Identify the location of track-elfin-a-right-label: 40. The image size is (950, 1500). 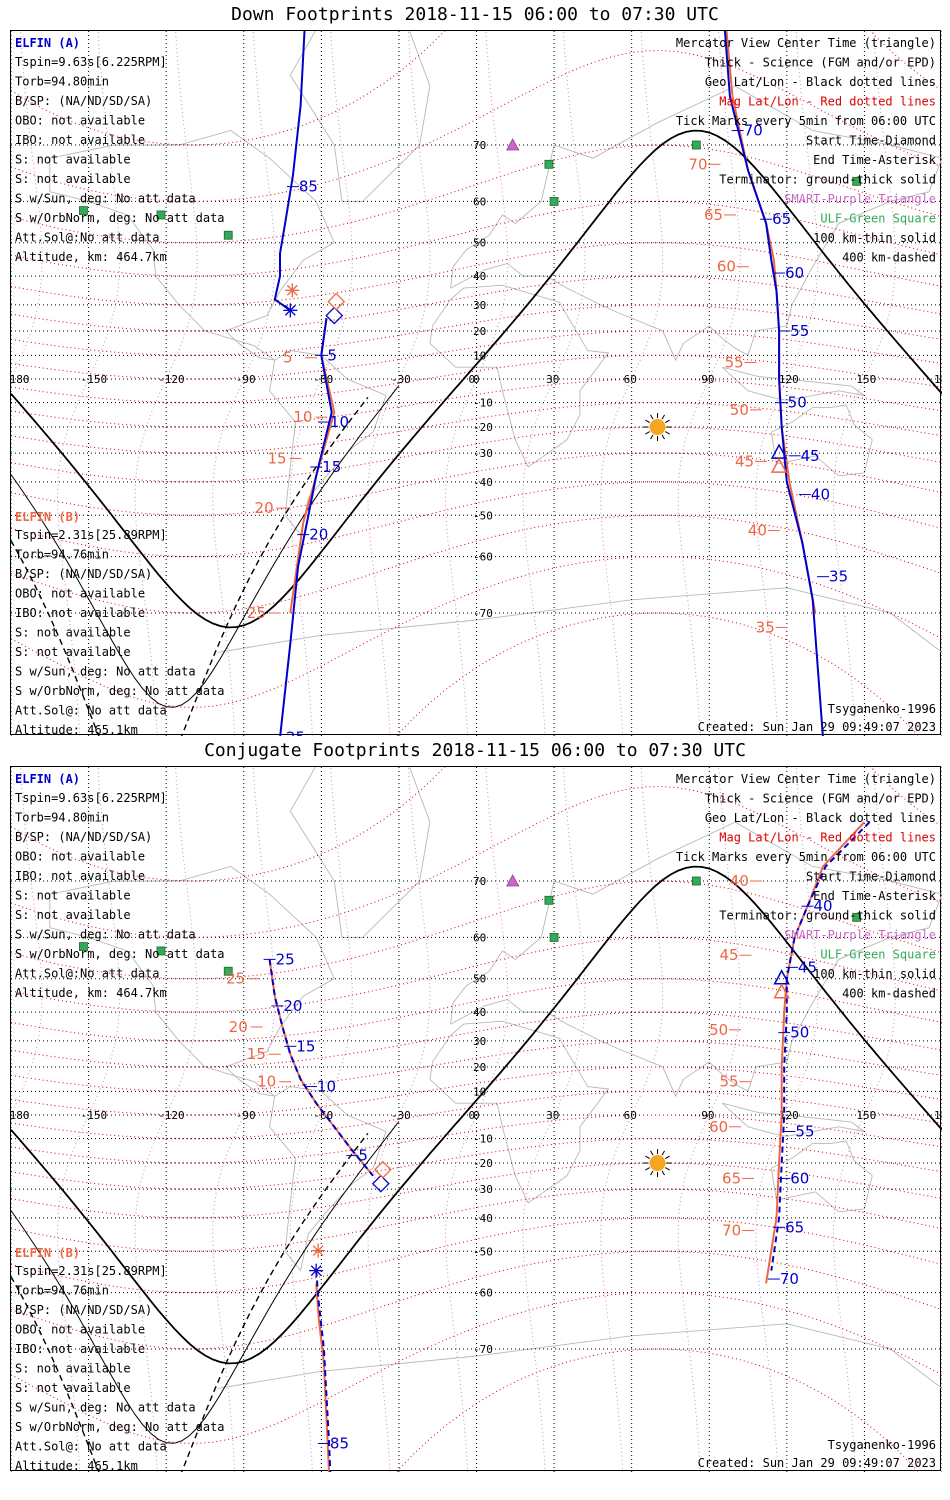
(820, 495).